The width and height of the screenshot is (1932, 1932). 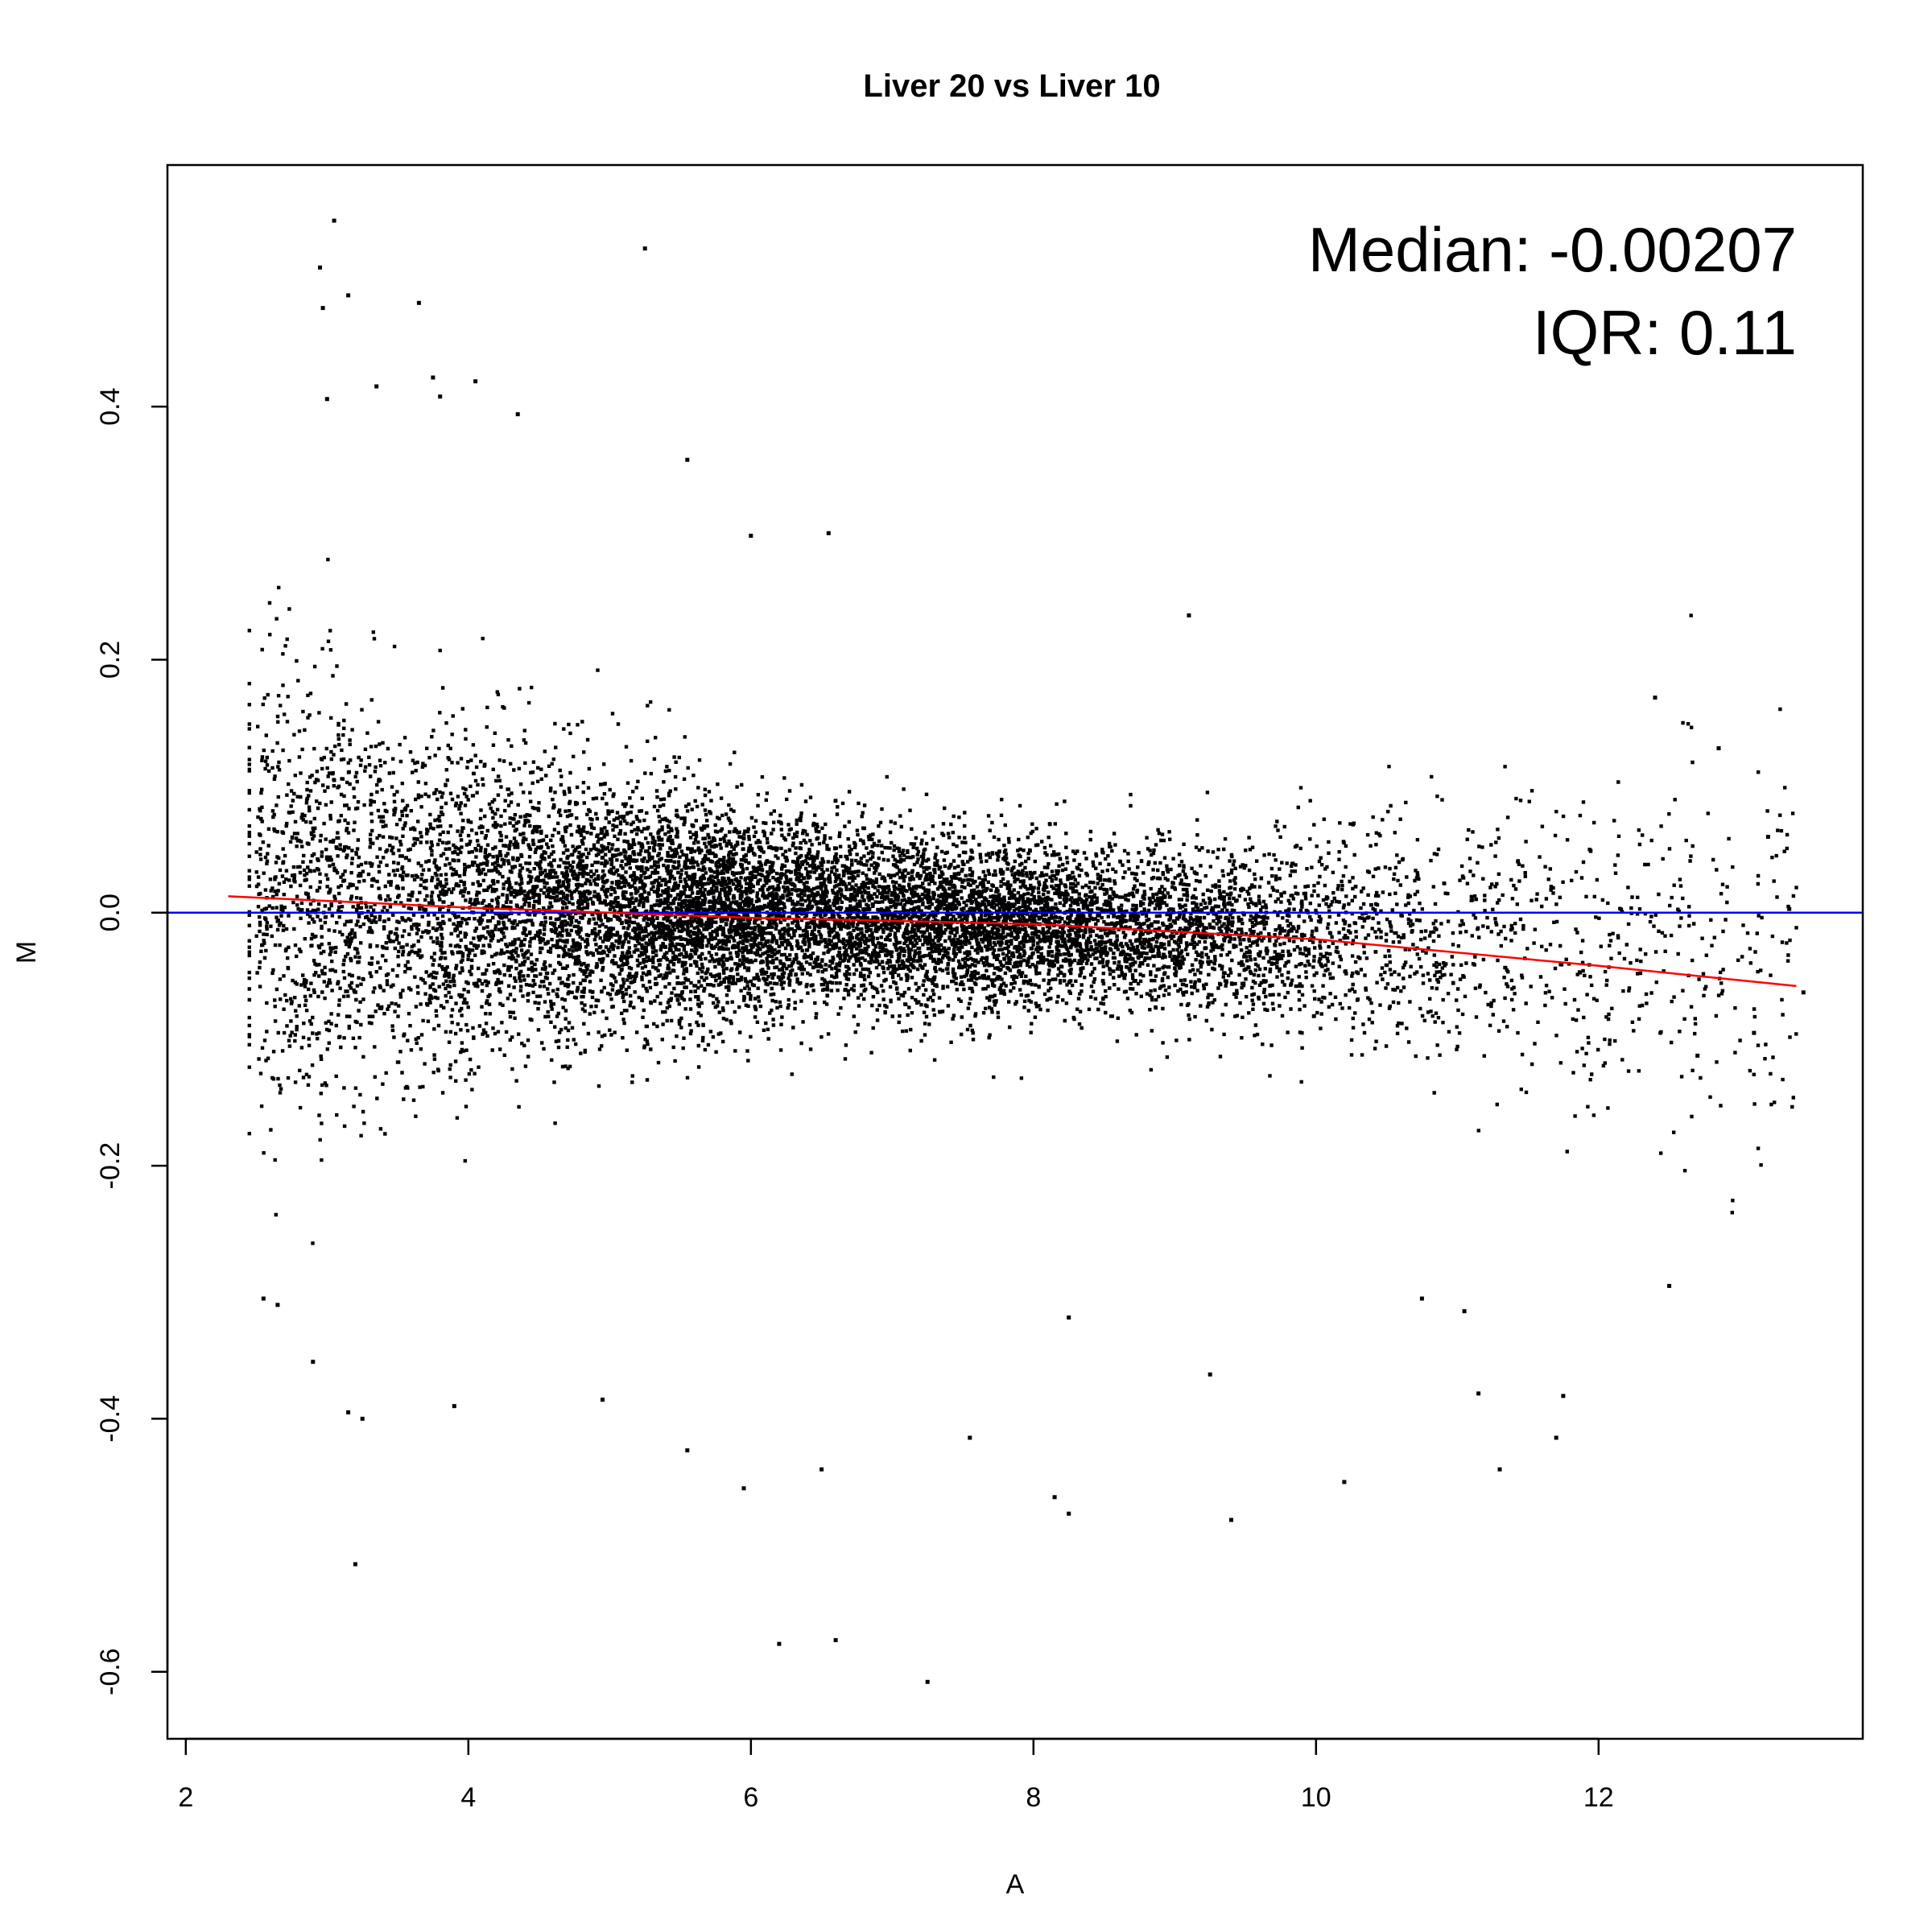 I want to click on y-axis: -0.6 -0.4 -0.2 0.0 0.2 0.4, so click(x=132, y=1041).